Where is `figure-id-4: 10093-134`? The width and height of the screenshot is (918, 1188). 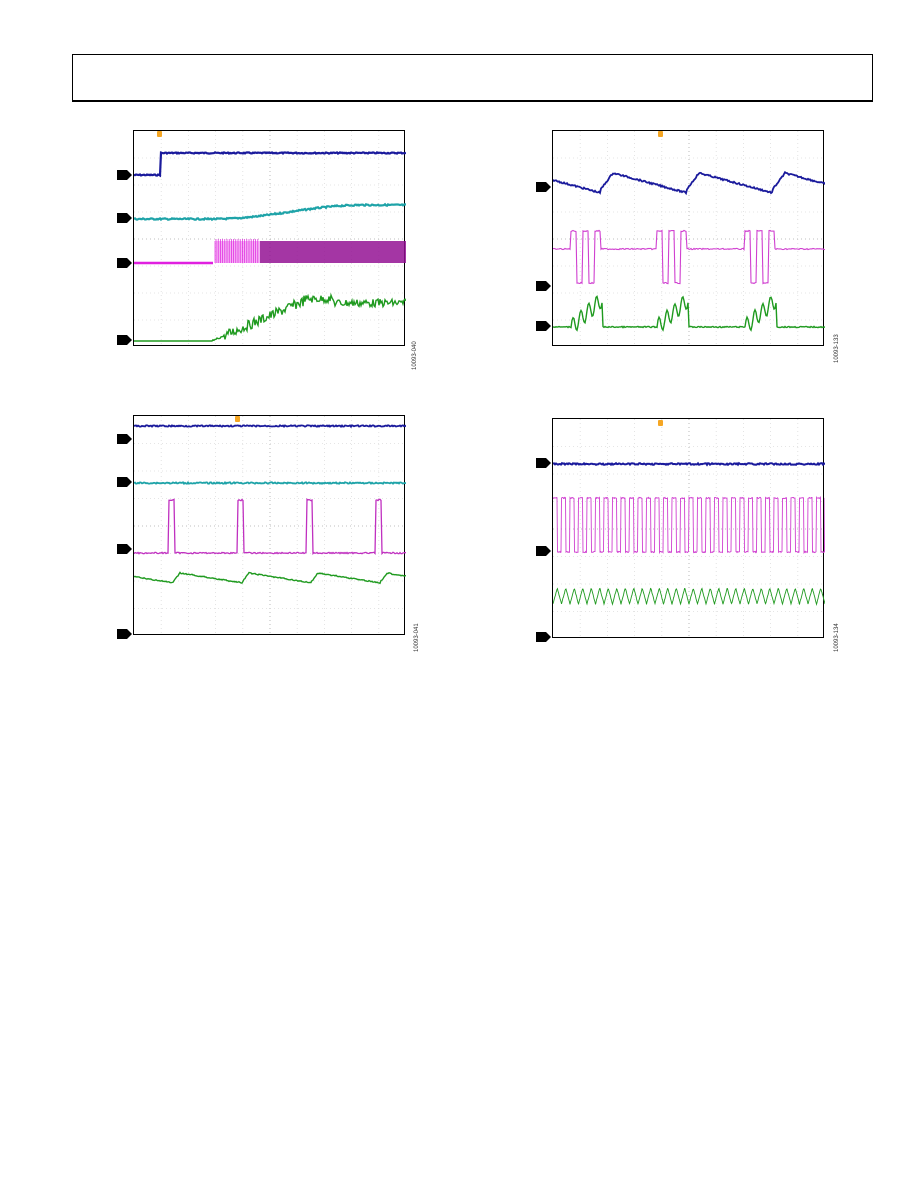
figure-id-4: 10093-134 is located at coordinates (837, 637).